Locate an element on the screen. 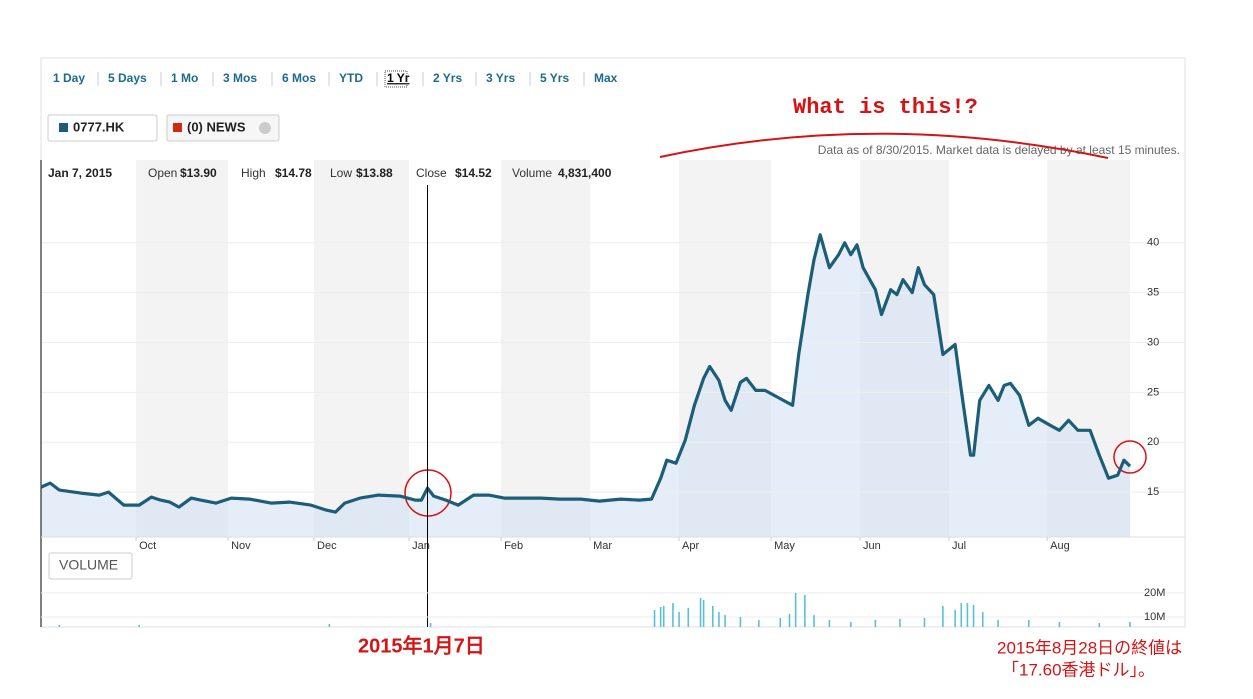  annotation: 2015年8月28日の終値は is located at coordinates (1089, 647).